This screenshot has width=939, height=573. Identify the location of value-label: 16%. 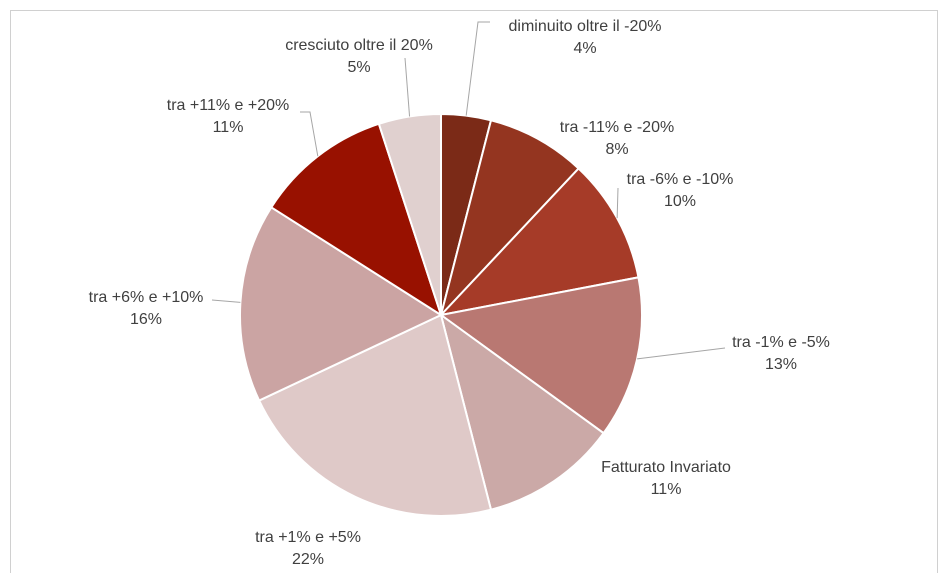
(146, 319).